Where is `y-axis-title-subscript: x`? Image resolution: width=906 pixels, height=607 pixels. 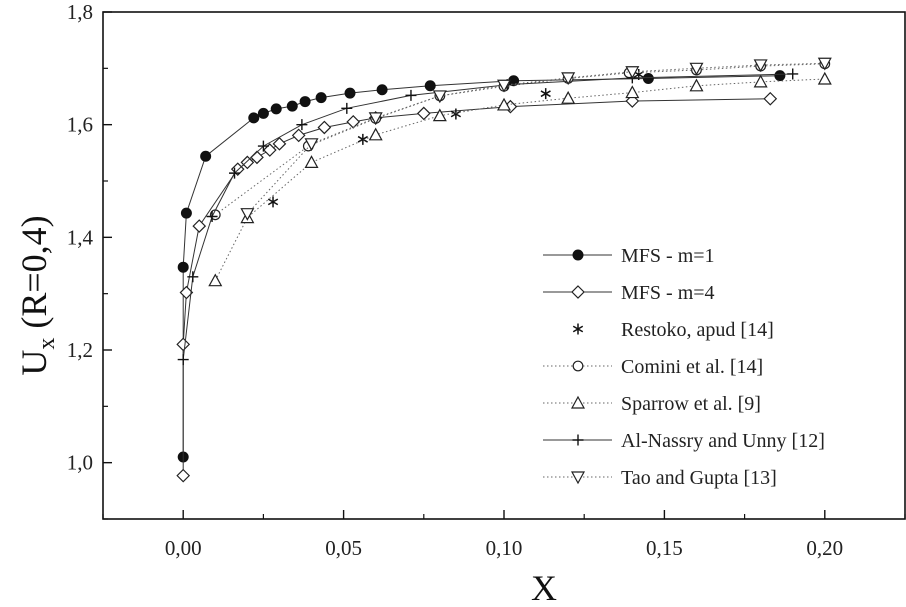
y-axis-title-subscript: x is located at coordinates (47, 344).